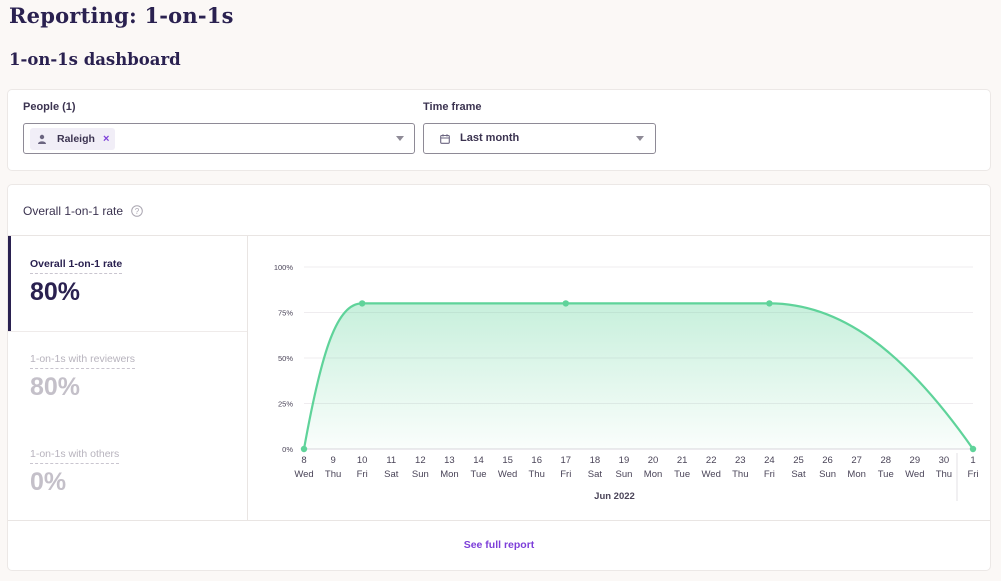  Describe the element at coordinates (285, 313) in the screenshot. I see `y-tick-label: 75%` at that location.